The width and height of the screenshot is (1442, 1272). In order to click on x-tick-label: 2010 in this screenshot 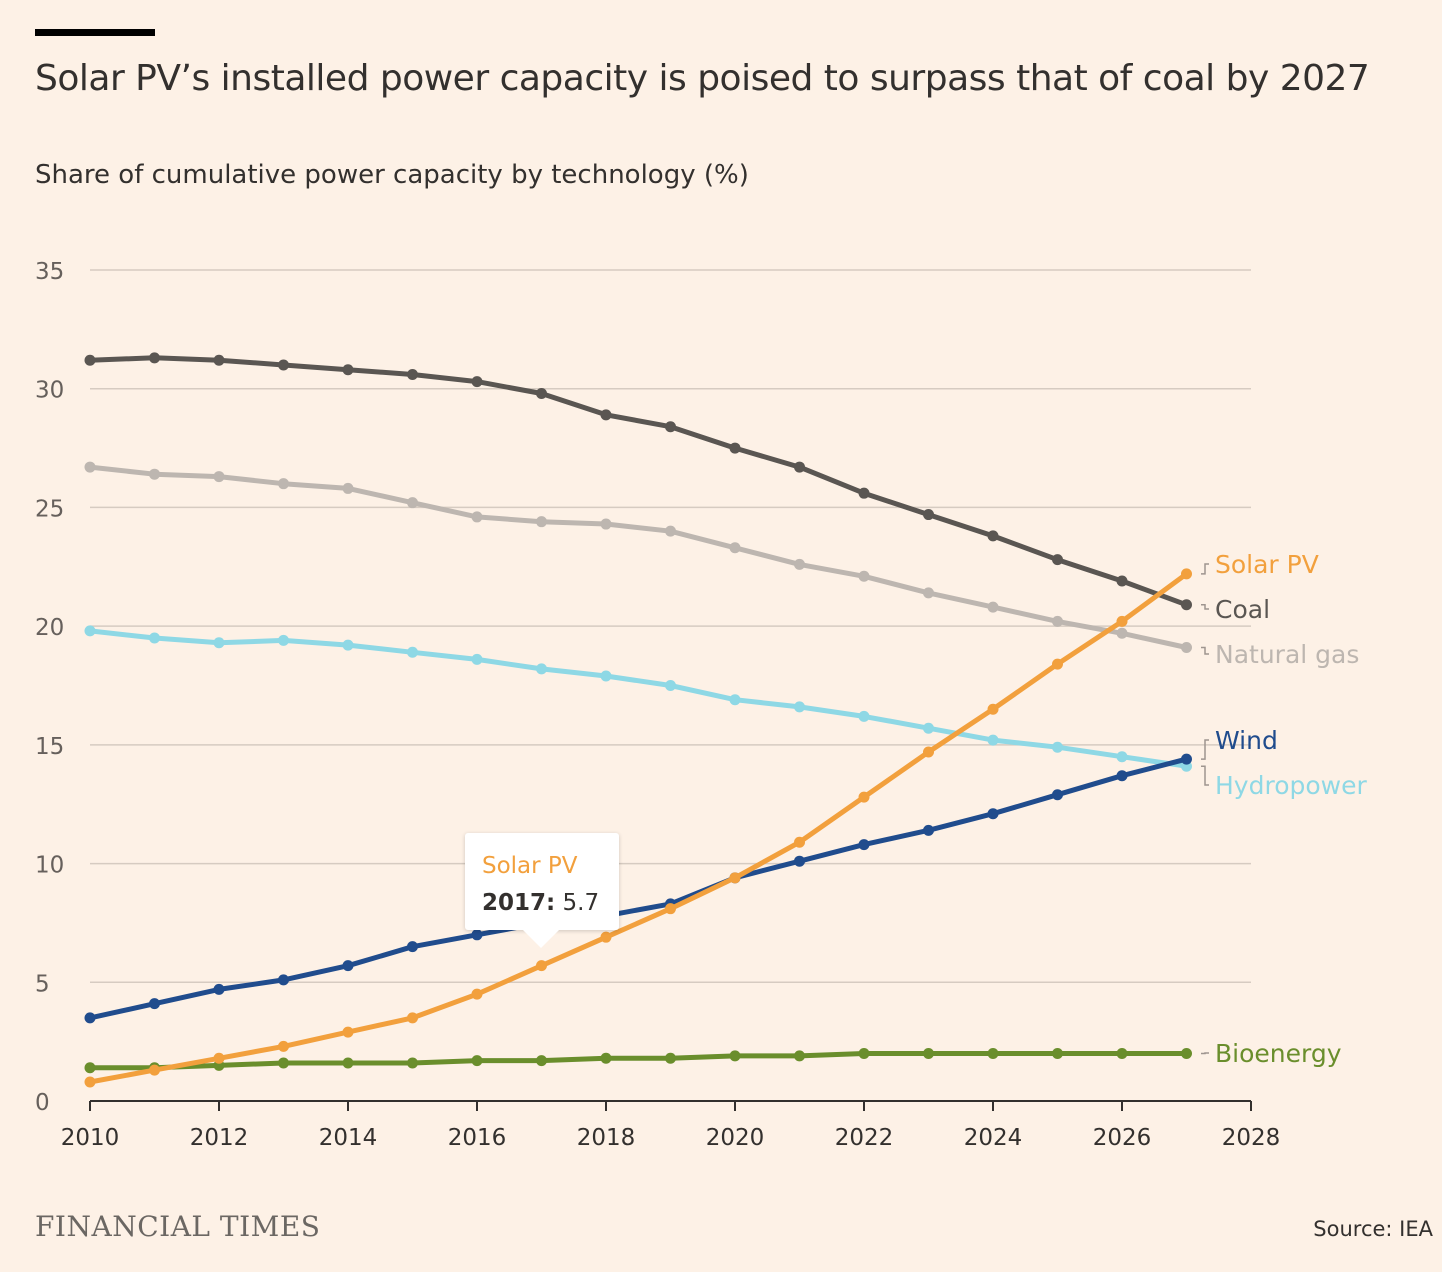, I will do `click(90, 1138)`.